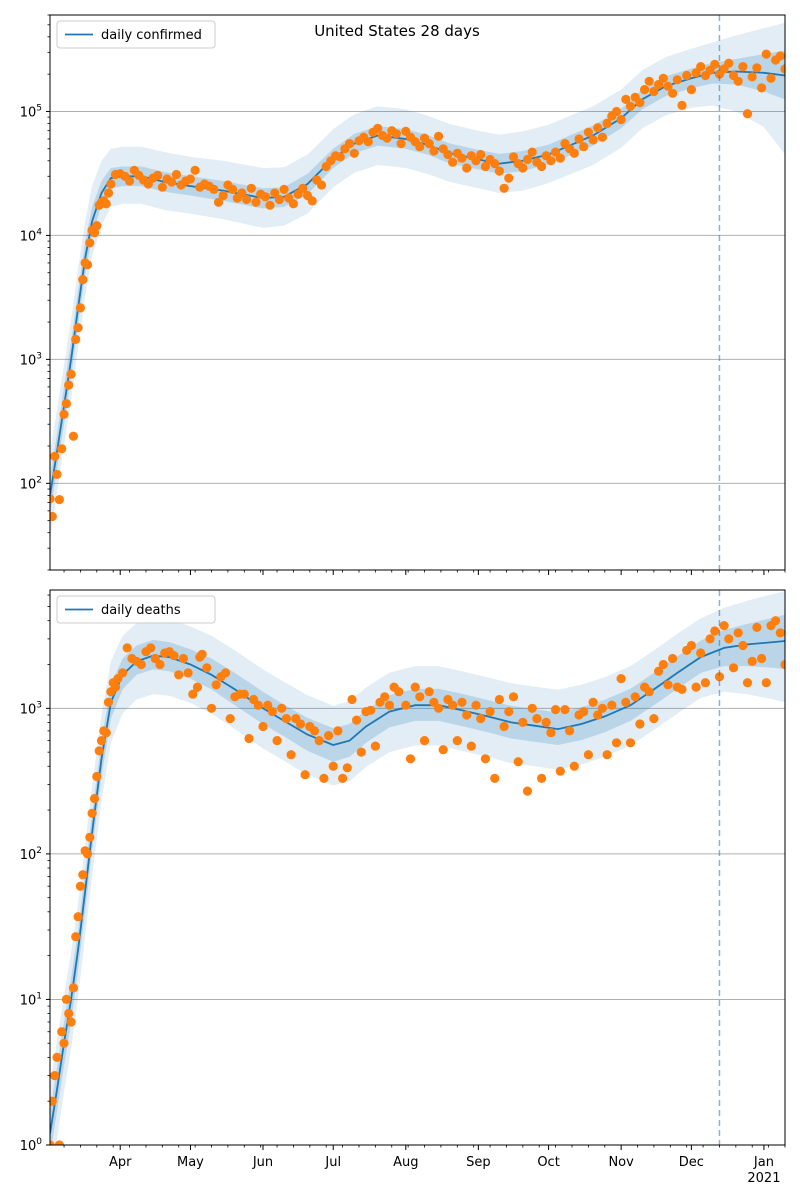  What do you see at coordinates (548, 1162) in the screenshot?
I see `x-tick-label: Oct` at bounding box center [548, 1162].